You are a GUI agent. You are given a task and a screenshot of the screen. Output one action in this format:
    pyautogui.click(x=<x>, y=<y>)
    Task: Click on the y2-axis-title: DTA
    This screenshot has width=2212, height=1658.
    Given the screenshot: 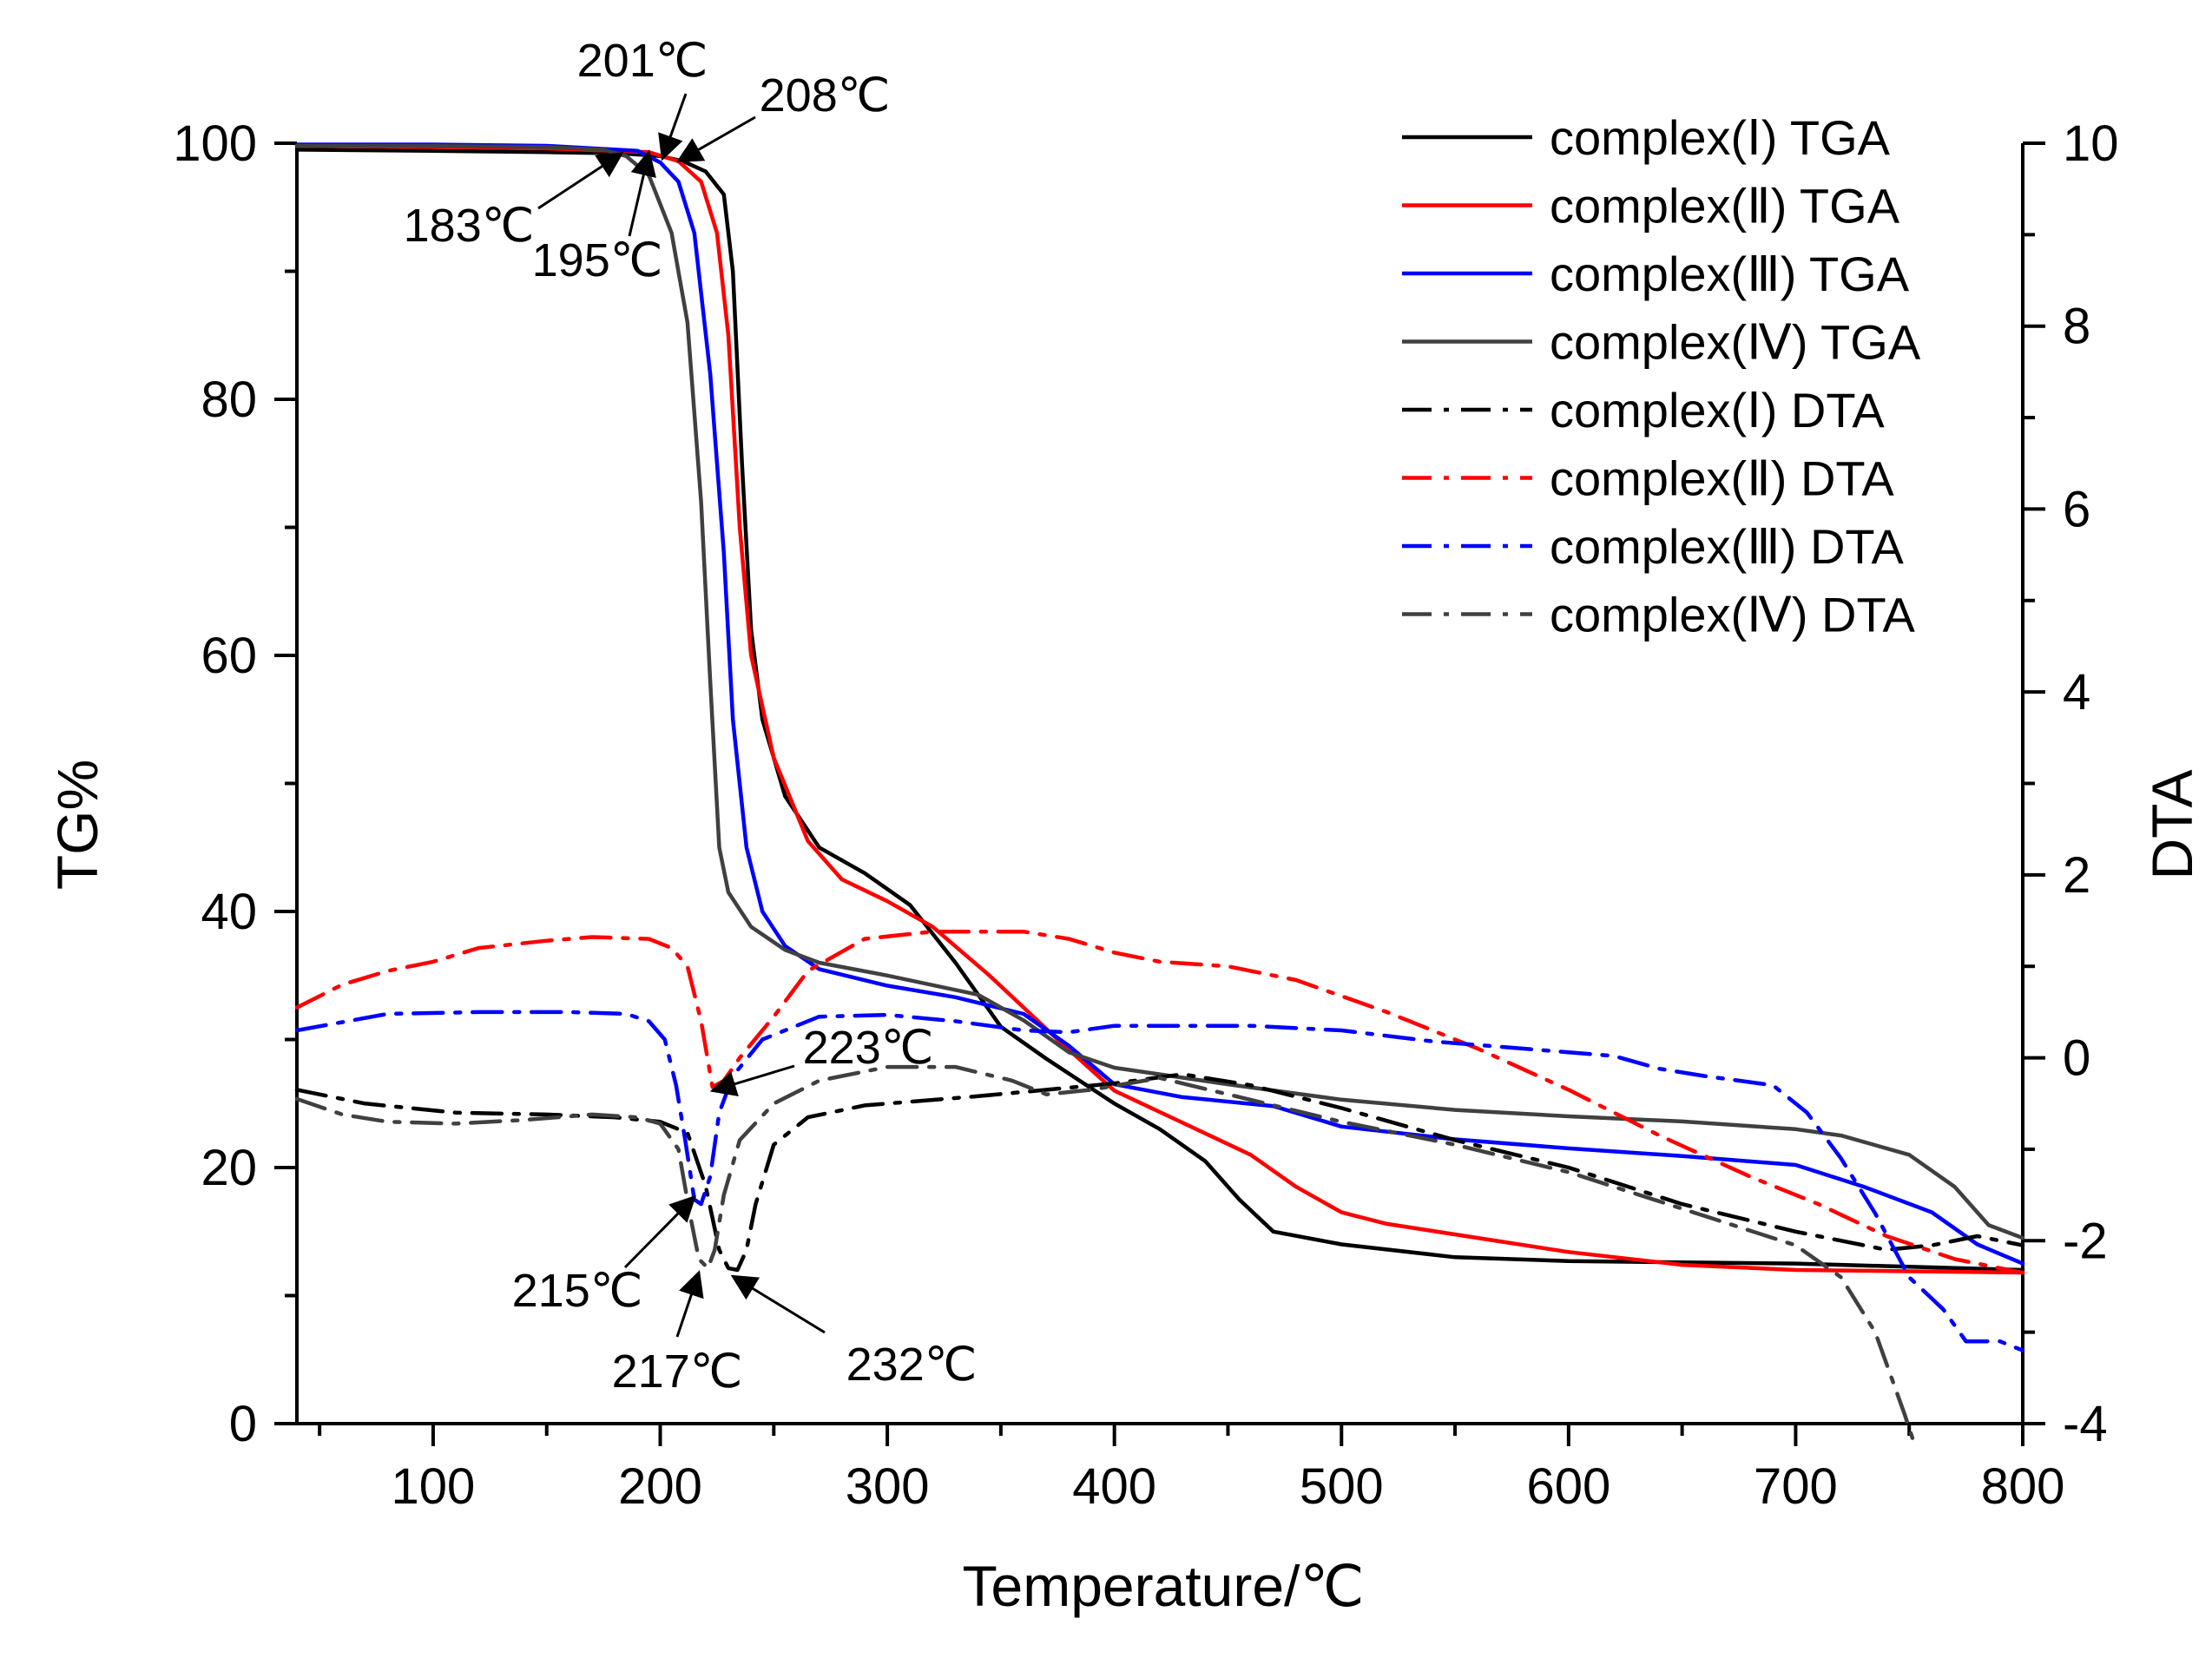 What is the action you would take?
    pyautogui.click(x=2172, y=824)
    